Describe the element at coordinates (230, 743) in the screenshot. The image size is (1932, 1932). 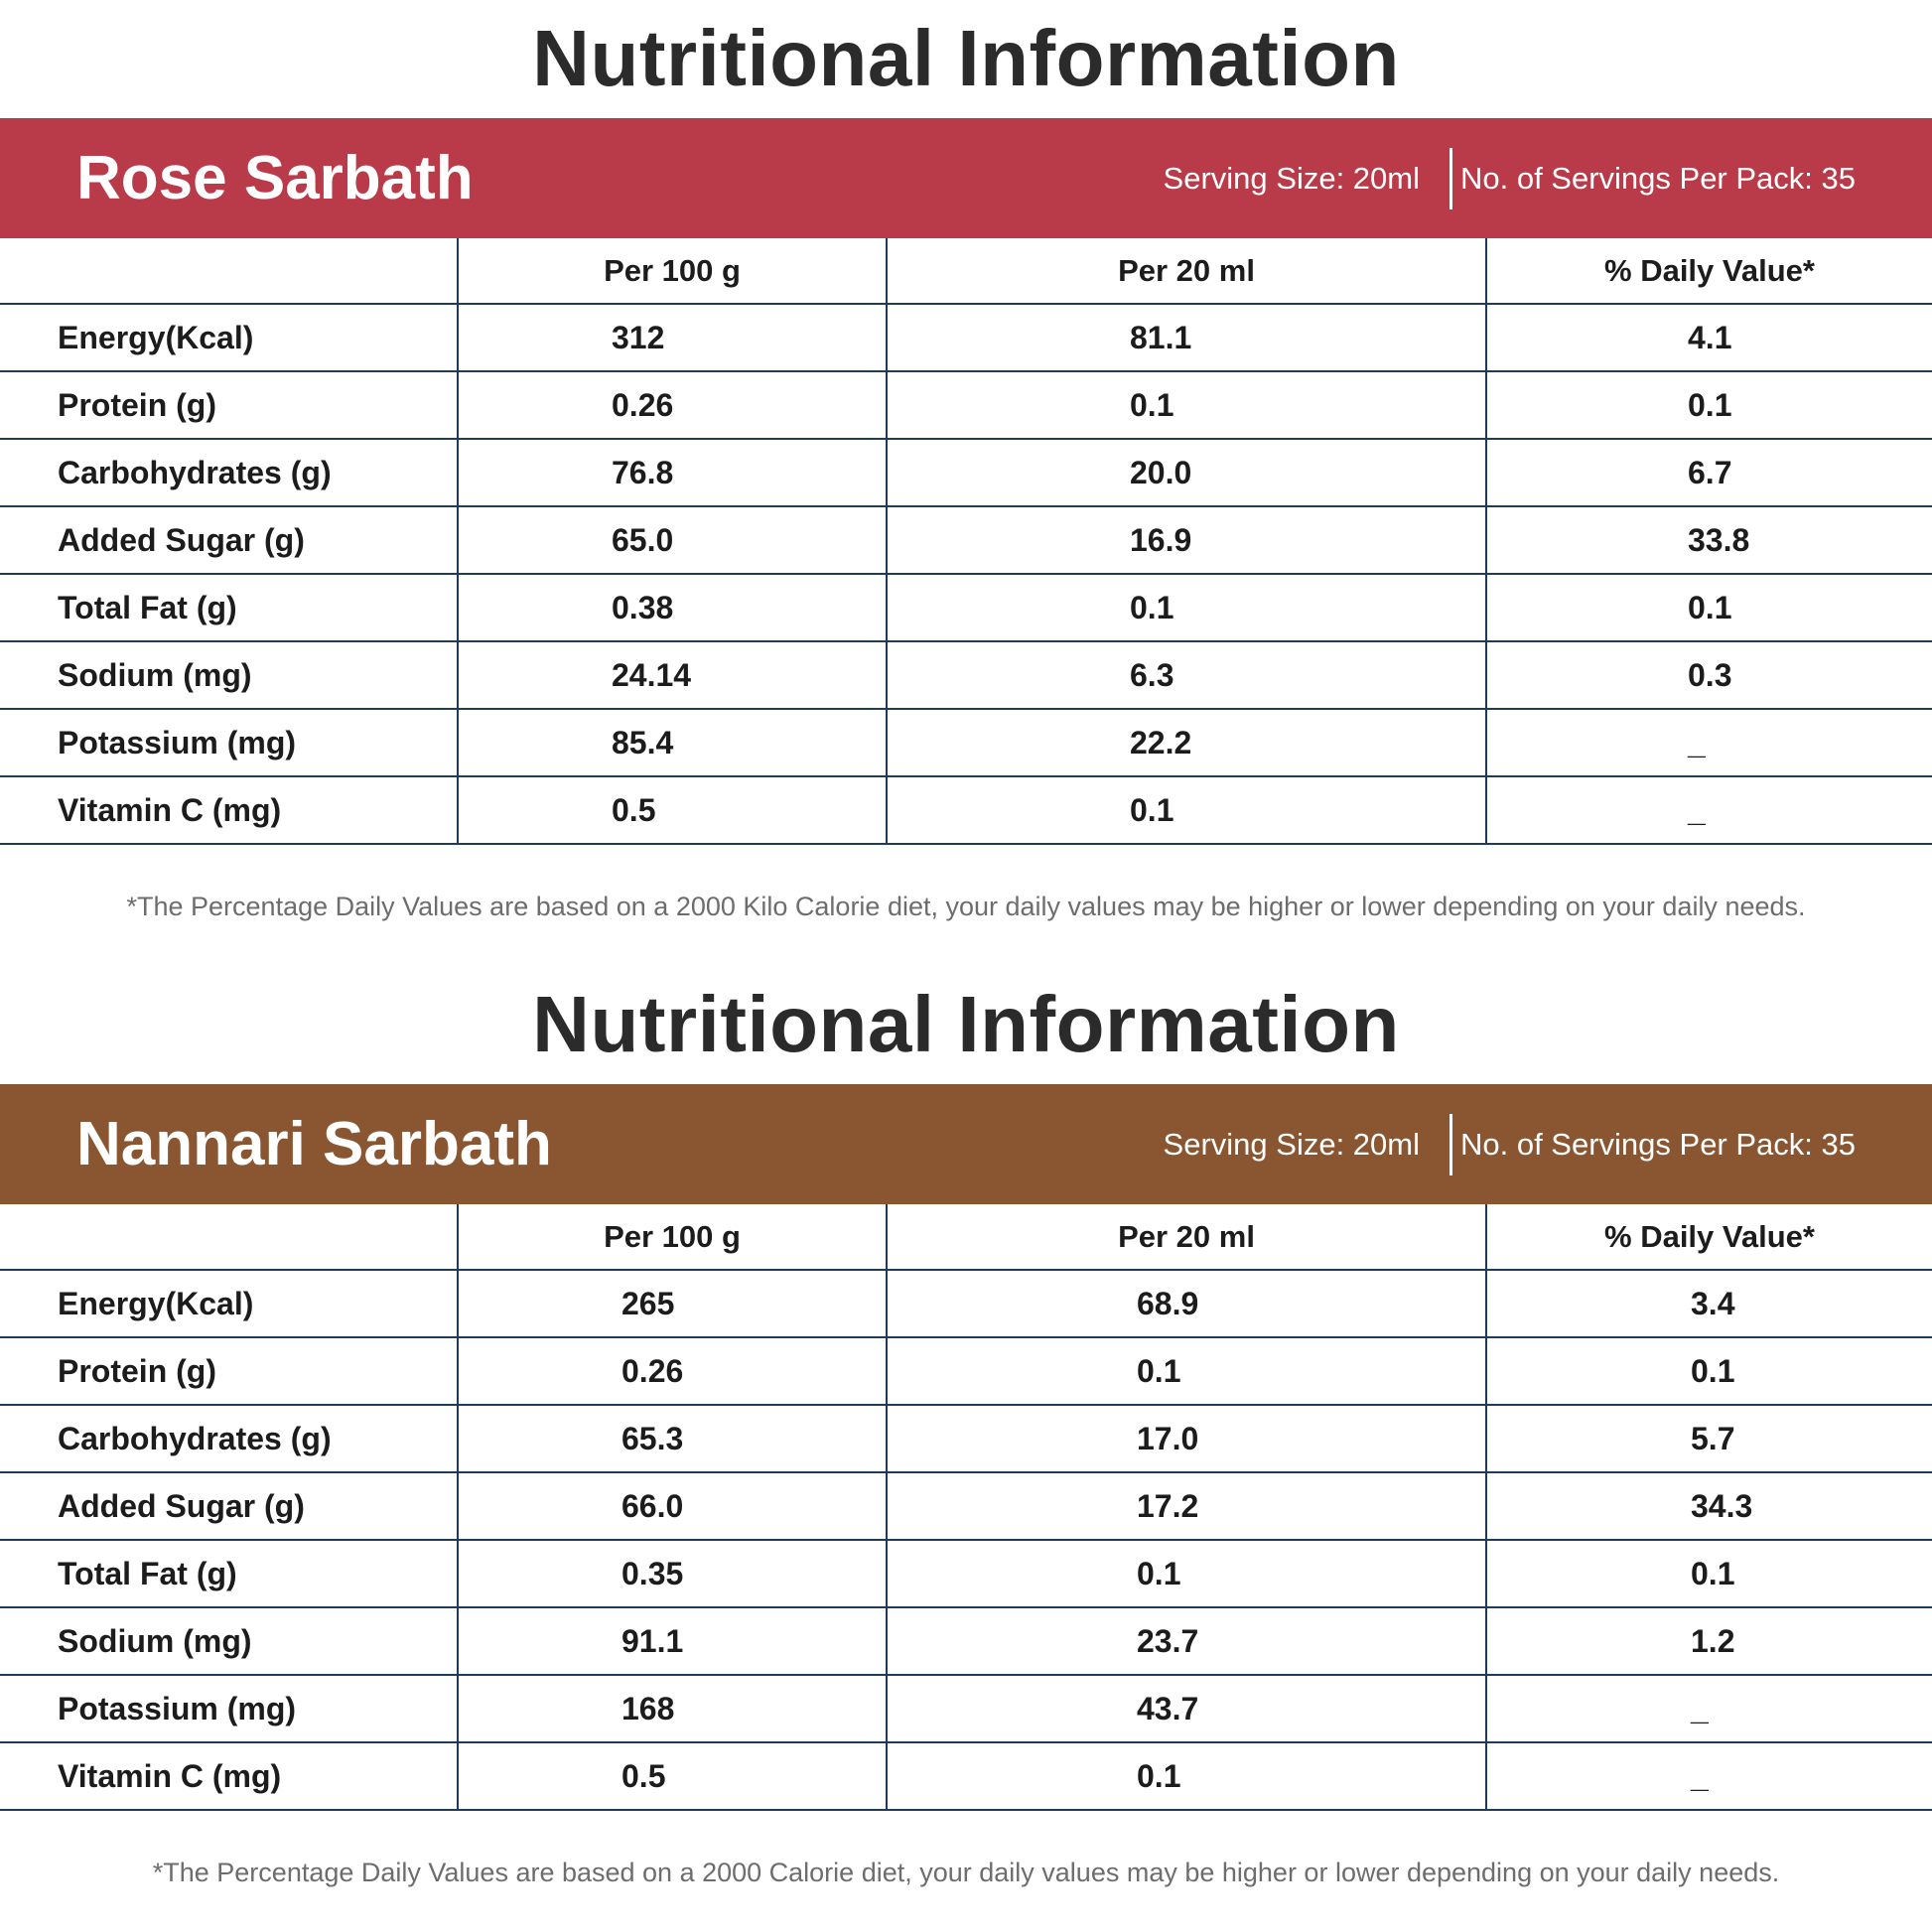
I see `nutrient-label: Potassium (mg)` at that location.